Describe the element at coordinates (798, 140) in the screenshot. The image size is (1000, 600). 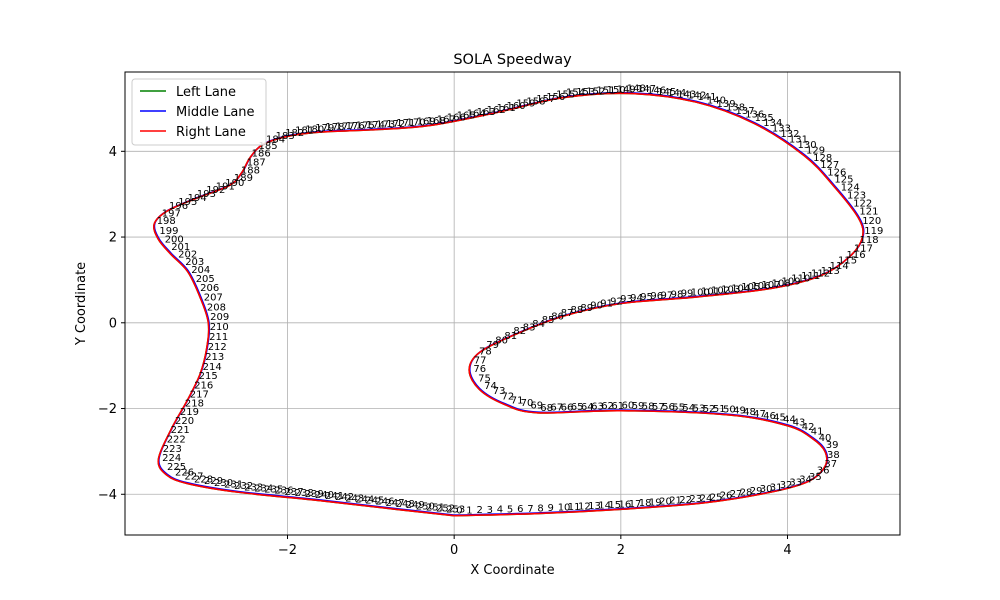
I see `waypoint-label: 131` at that location.